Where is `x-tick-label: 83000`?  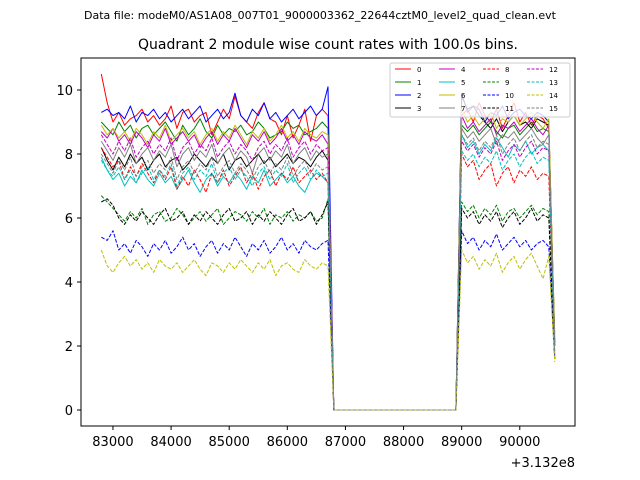
x-tick-label: 83000 is located at coordinates (112, 442).